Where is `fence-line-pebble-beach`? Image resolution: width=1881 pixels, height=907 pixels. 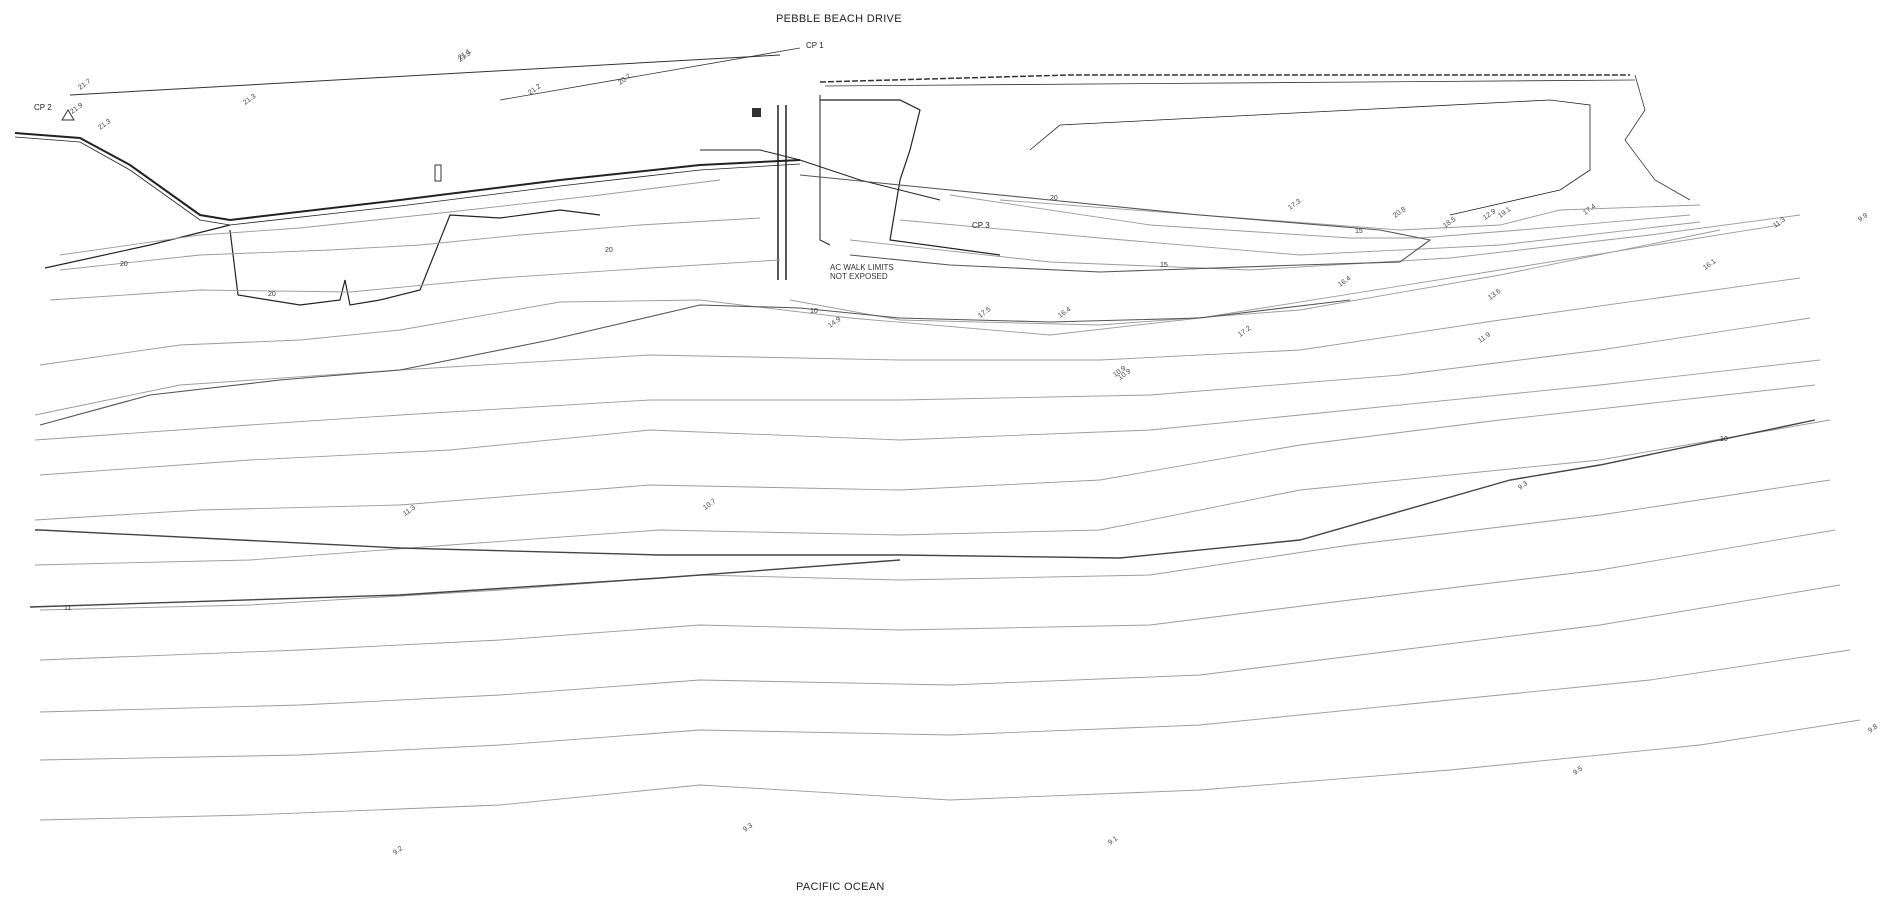 fence-line-pebble-beach is located at coordinates (1224, 78).